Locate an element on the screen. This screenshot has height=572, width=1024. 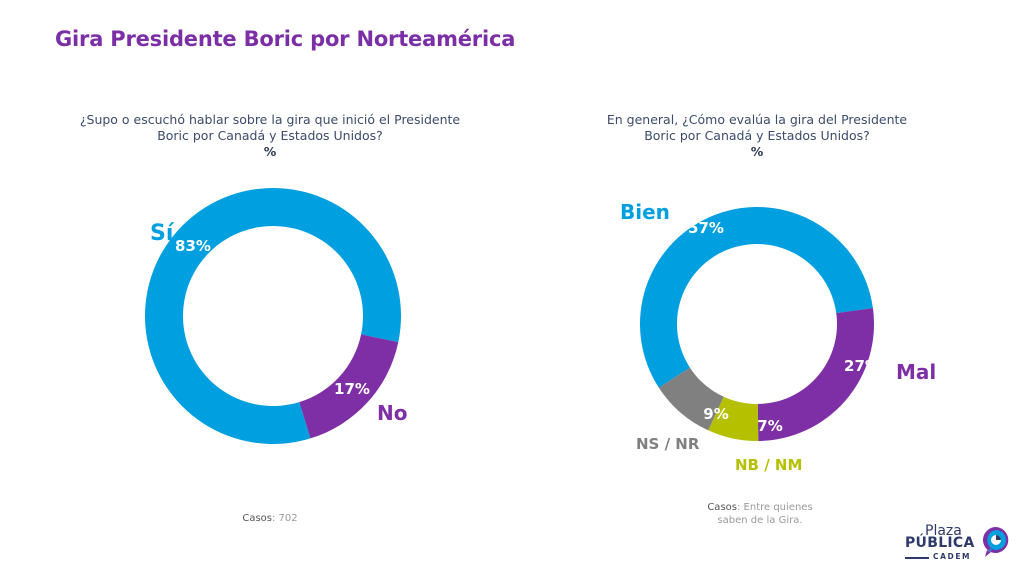
chart-2-value-label: 57% is located at coordinates (706, 228).